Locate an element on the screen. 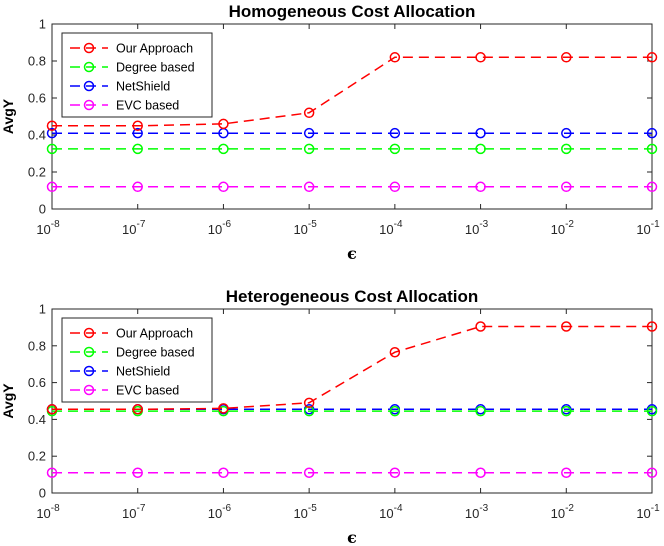  chart-title: Heterogeneous Cost Allocation is located at coordinates (352, 296).